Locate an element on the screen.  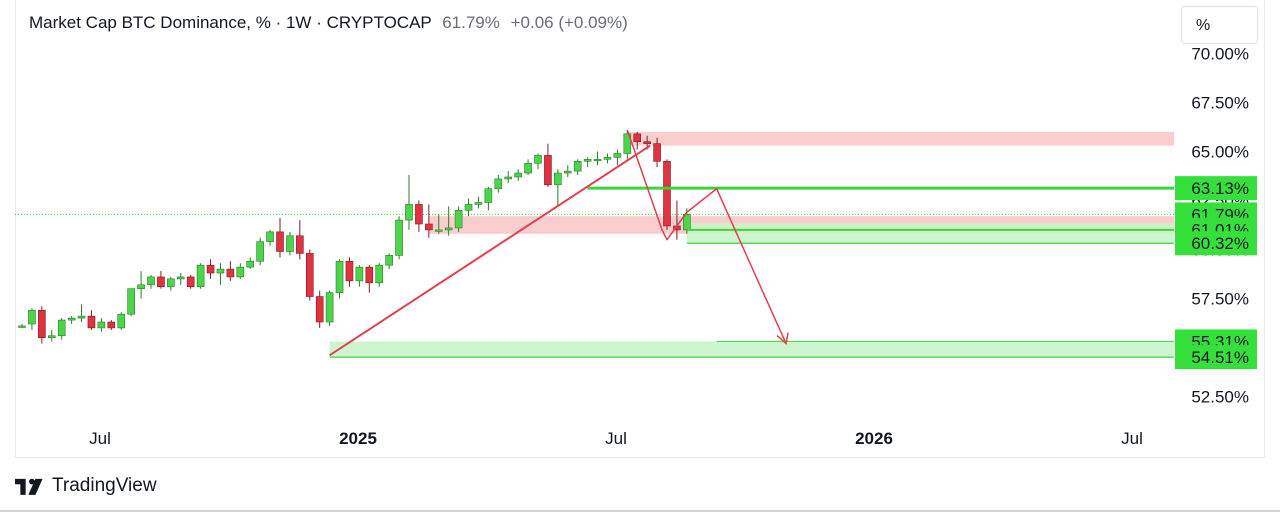
price-label-text: 54.51% is located at coordinates (1220, 357).